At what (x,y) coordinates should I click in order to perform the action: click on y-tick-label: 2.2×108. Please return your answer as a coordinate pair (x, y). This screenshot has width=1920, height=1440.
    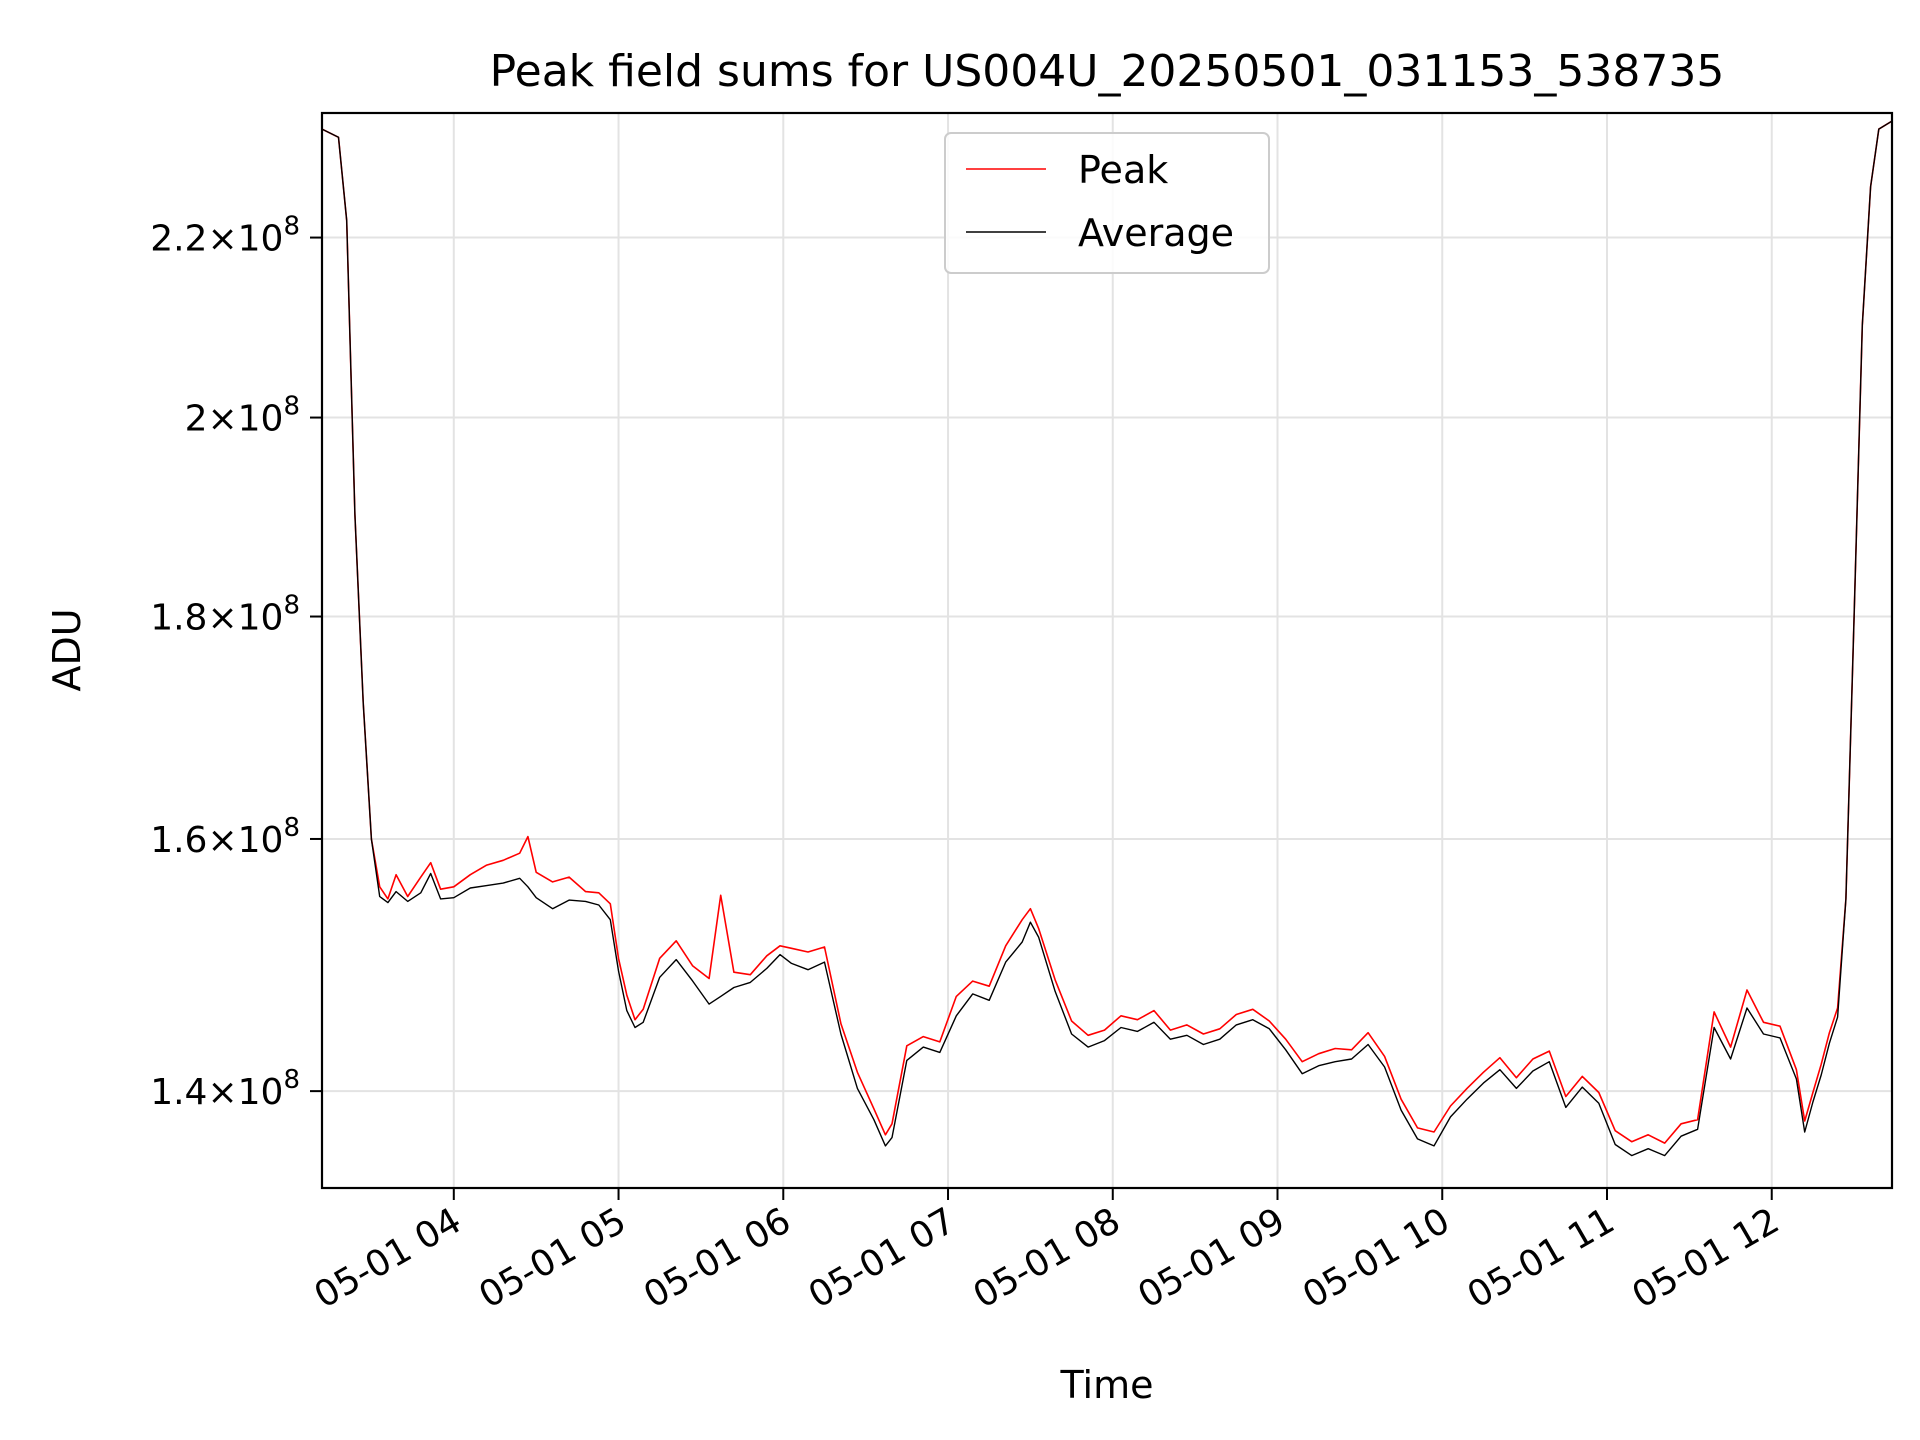
    Looking at the image, I should click on (225, 236).